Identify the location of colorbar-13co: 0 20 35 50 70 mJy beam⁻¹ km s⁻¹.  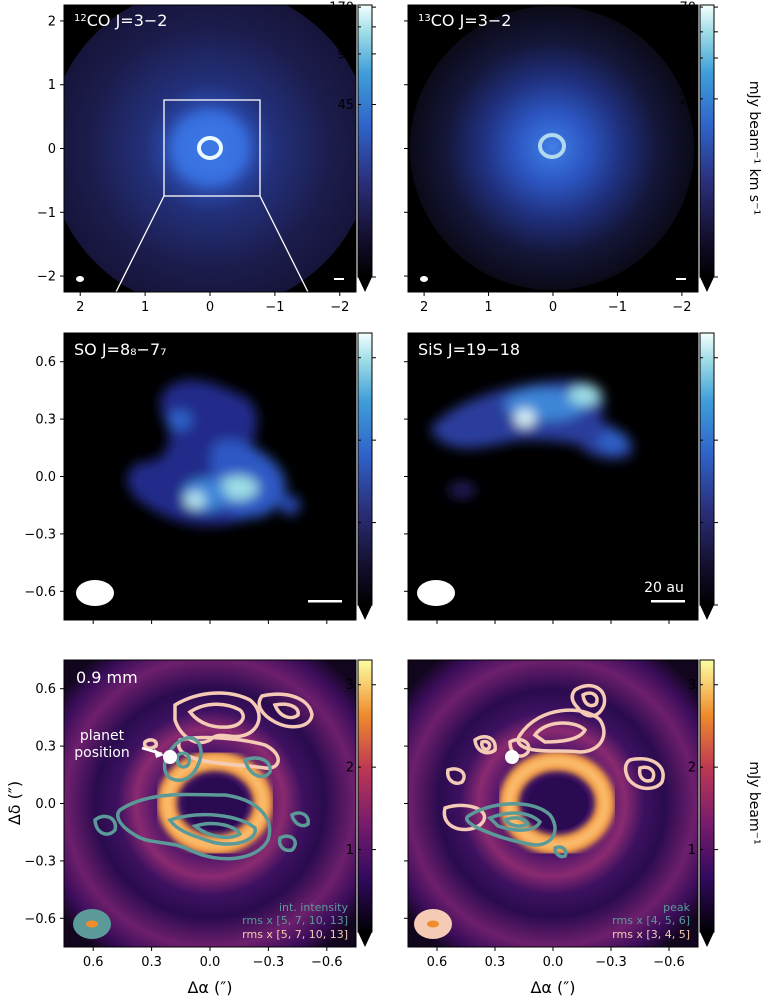
(720, 146).